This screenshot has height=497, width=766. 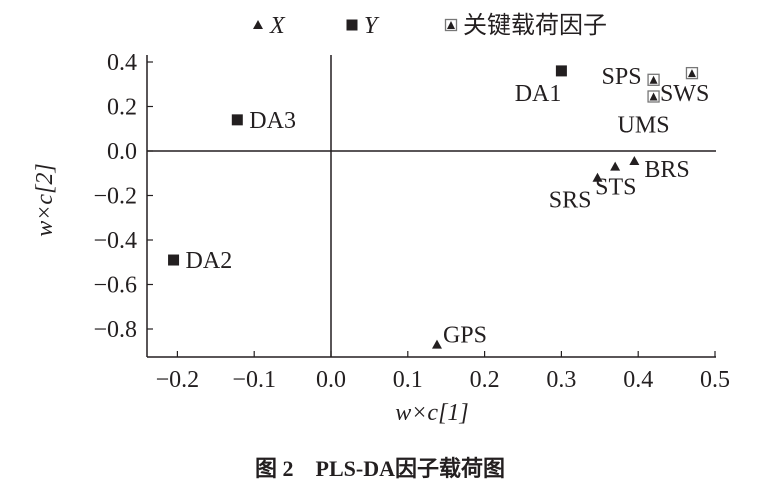 What do you see at coordinates (666, 170) in the screenshot?
I see `point-label: BRS` at bounding box center [666, 170].